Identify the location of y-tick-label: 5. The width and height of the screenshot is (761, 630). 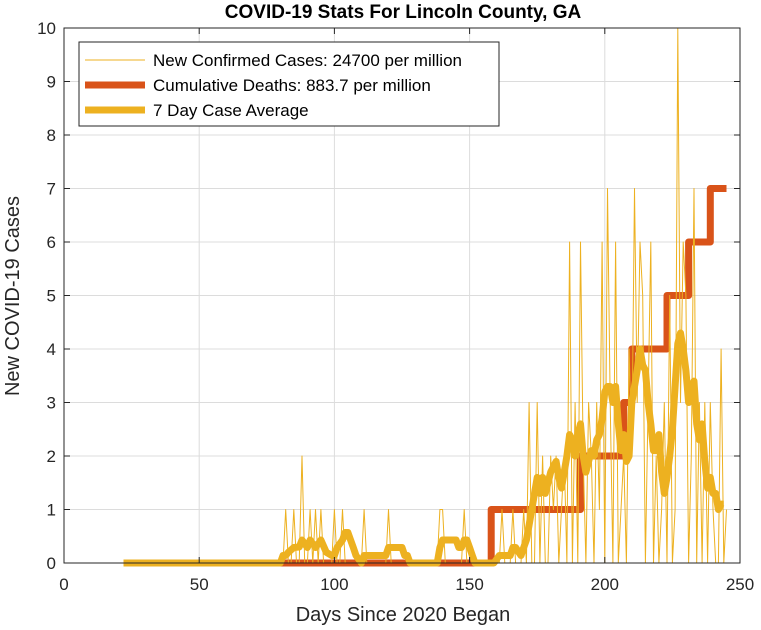
(51, 296).